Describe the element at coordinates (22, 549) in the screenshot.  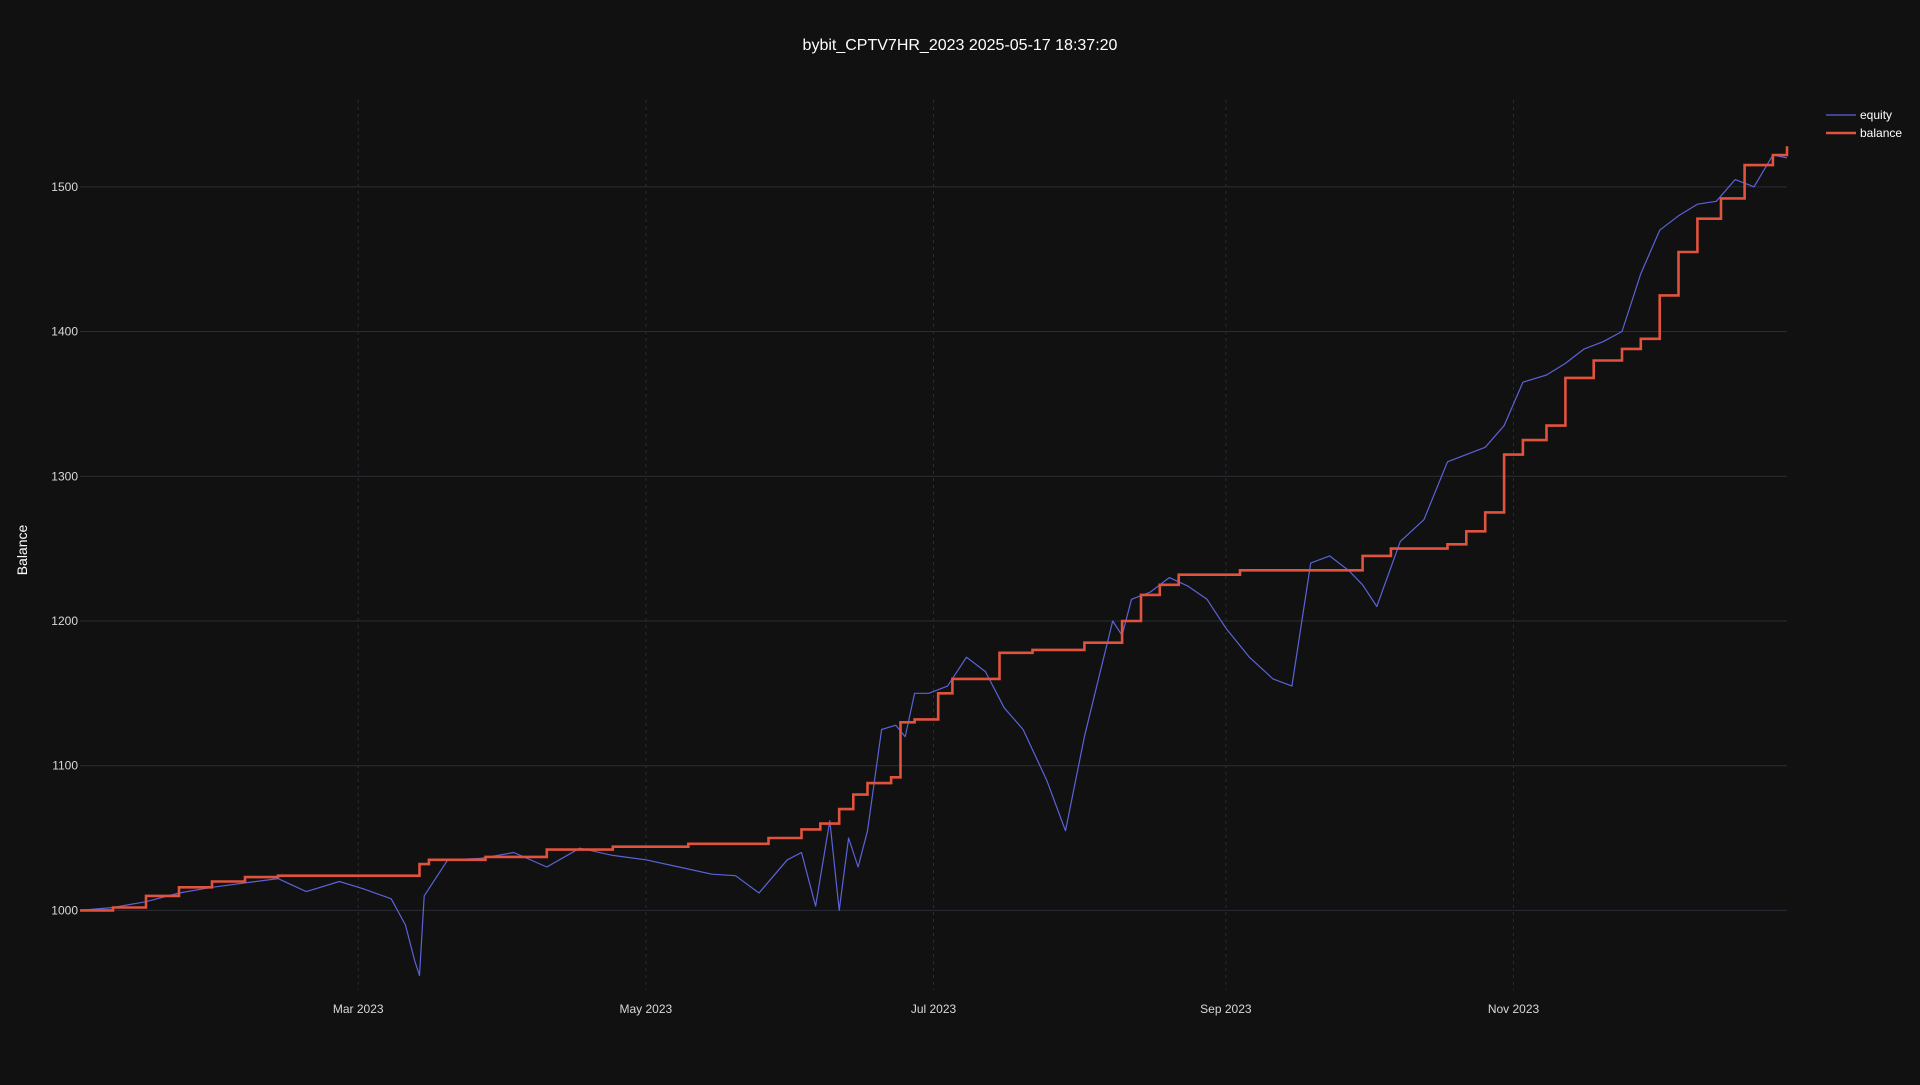
I see `y-axis-label: Balance` at that location.